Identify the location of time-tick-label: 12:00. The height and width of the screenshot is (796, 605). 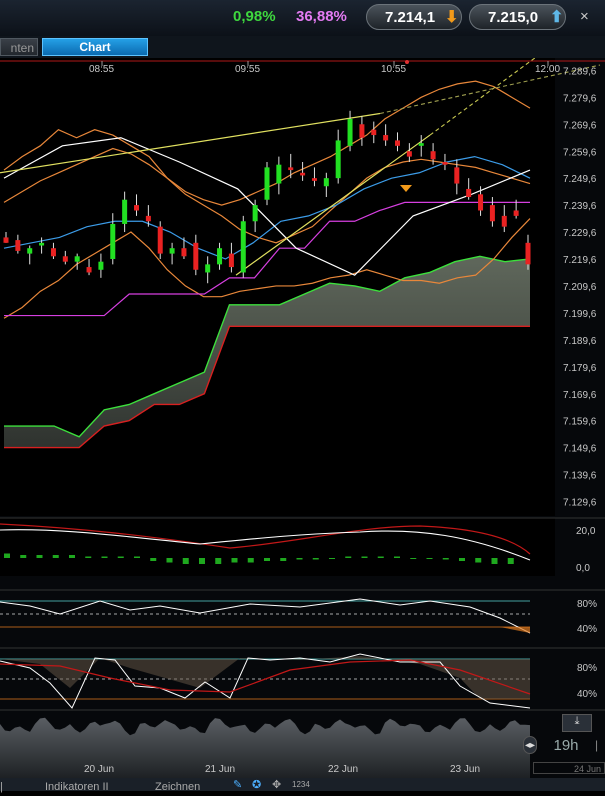
(547, 69).